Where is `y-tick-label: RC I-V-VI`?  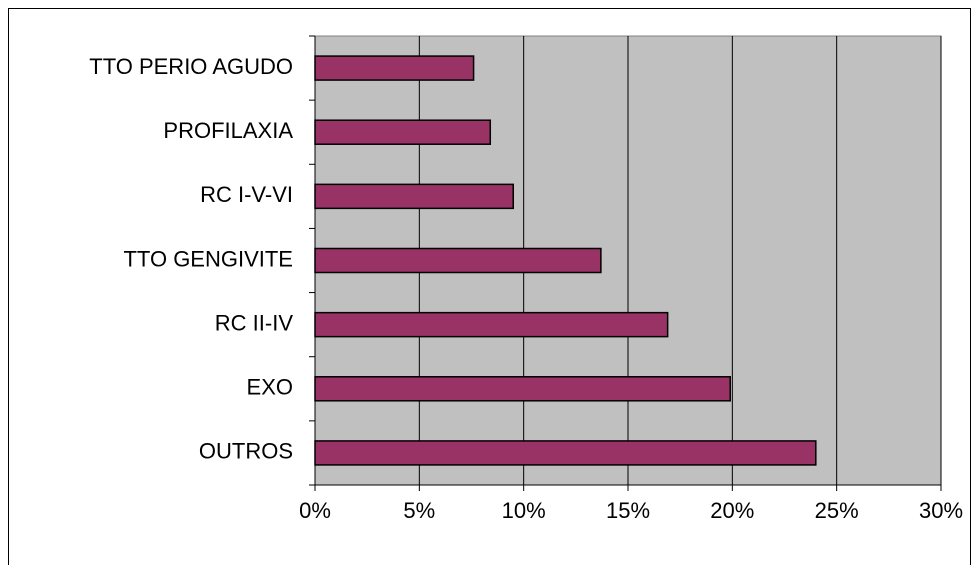
y-tick-label: RC I-V-VI is located at coordinates (246, 194).